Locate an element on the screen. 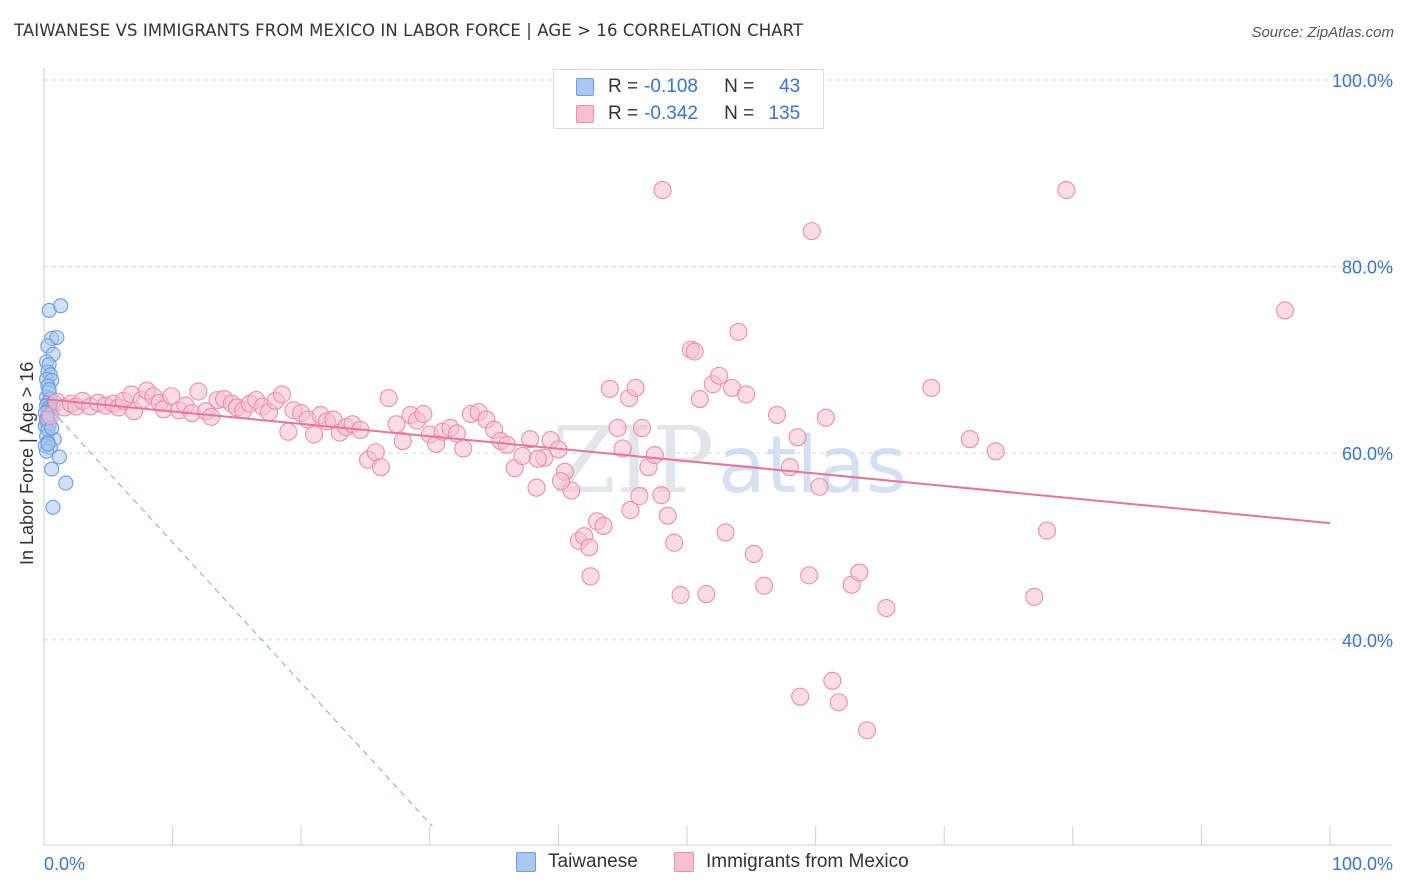 Image resolution: width=1406 pixels, height=892 pixels. series-legend-mexico: Immigrants from Mexico is located at coordinates (791, 862).